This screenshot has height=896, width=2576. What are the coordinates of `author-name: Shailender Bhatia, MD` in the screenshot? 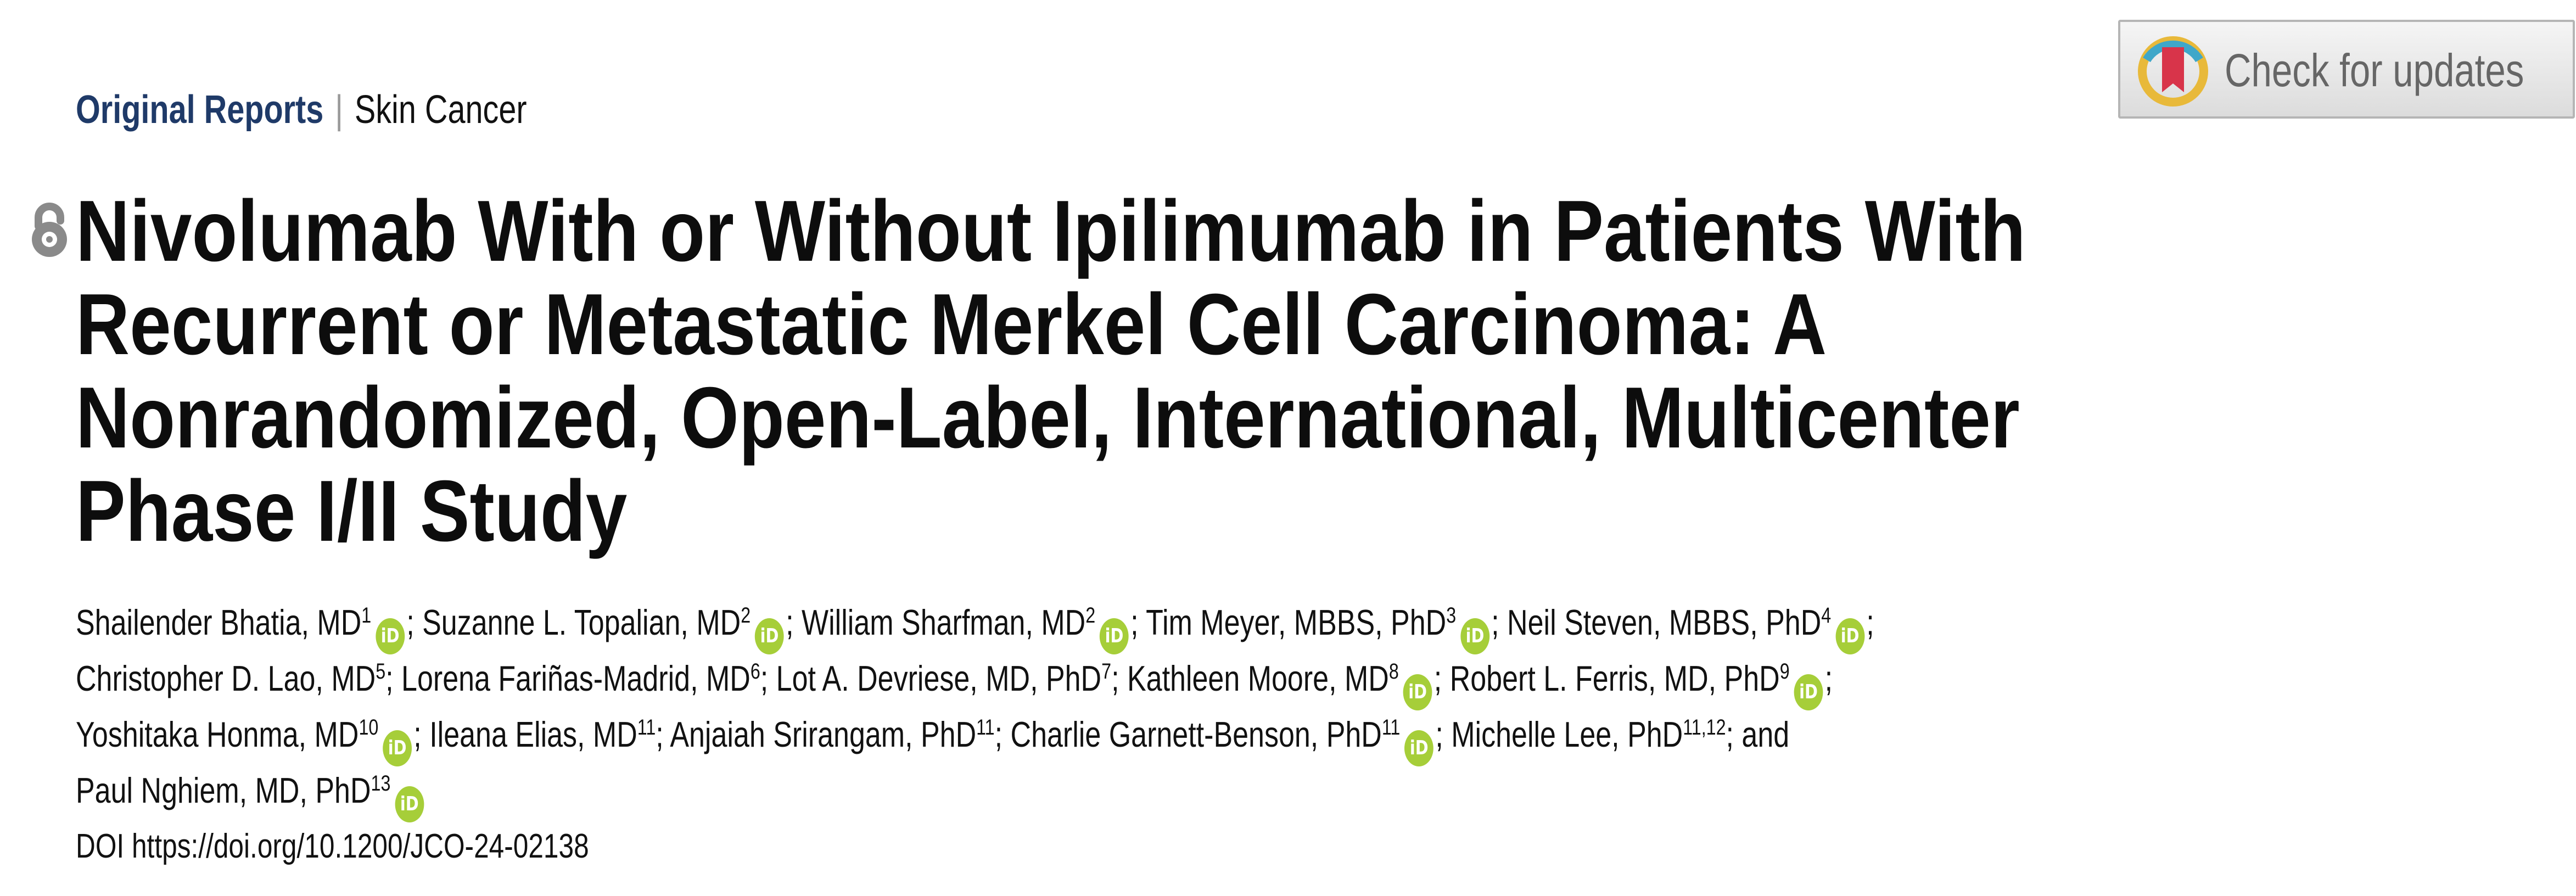 It's located at (219, 622).